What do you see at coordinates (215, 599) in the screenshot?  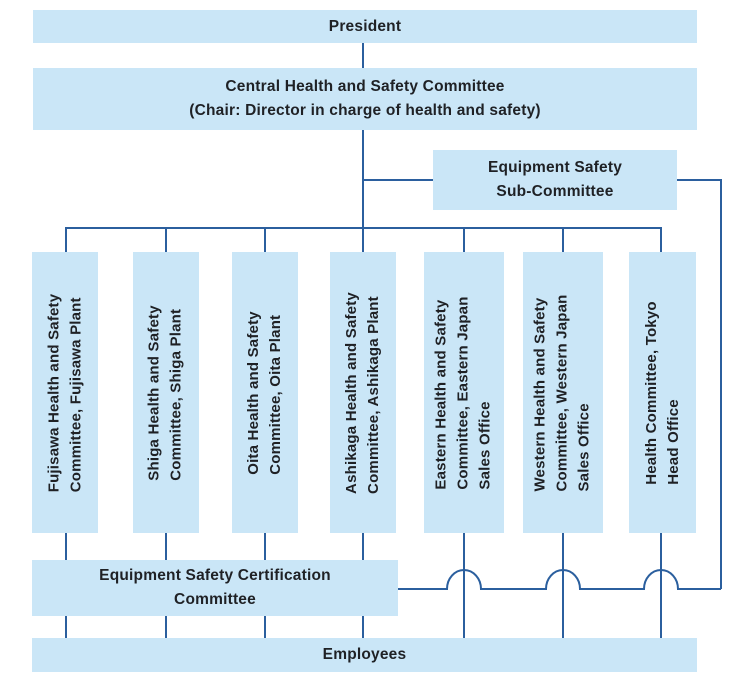 I see `certification-label-line2: Committee` at bounding box center [215, 599].